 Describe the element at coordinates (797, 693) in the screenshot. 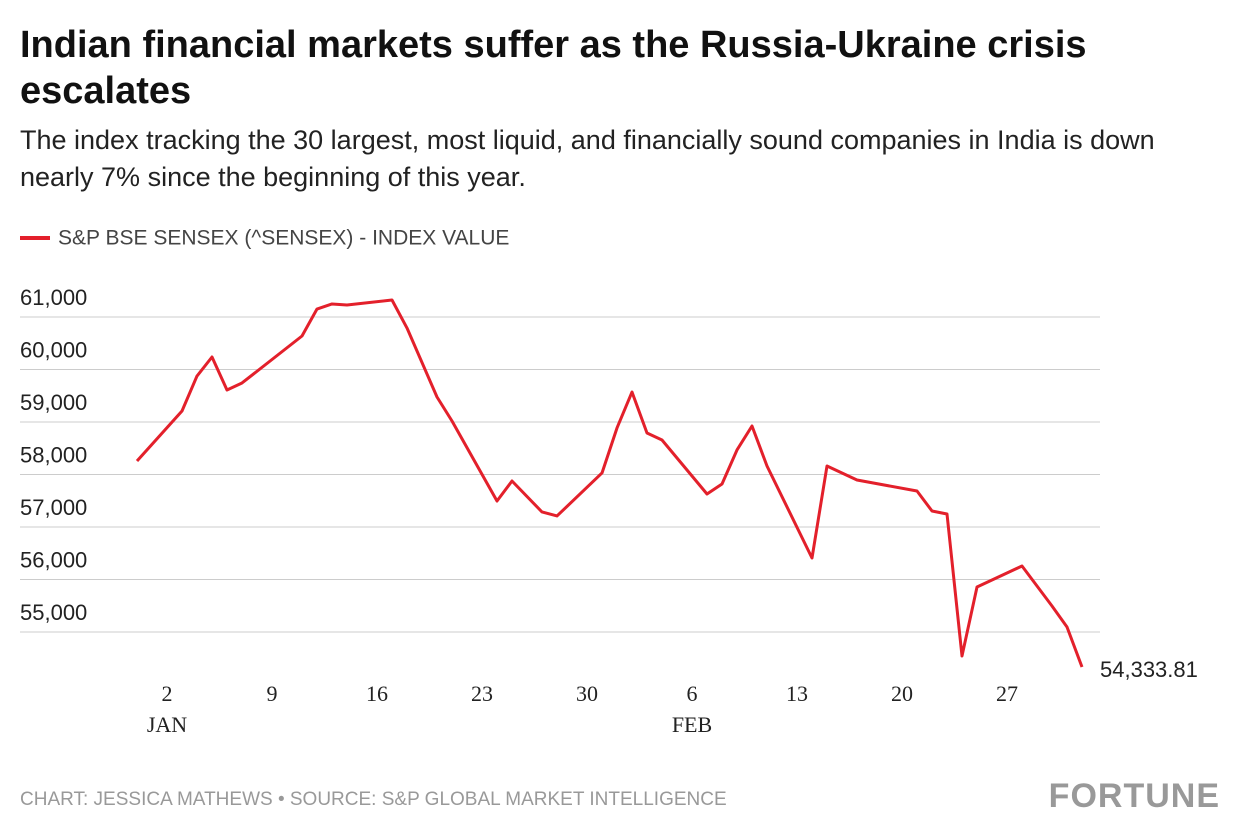

I see `x-tick-label: 13` at that location.